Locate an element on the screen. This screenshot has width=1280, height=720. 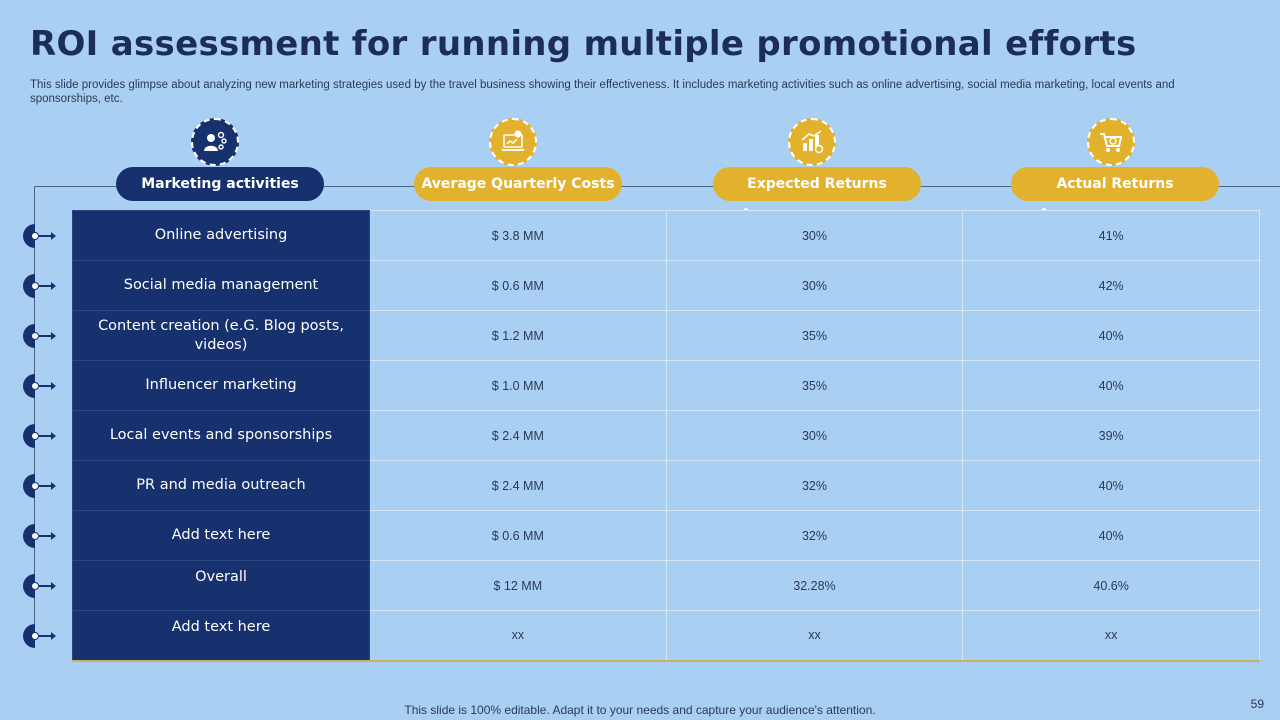
activity-cell: Overall is located at coordinates (221, 585).